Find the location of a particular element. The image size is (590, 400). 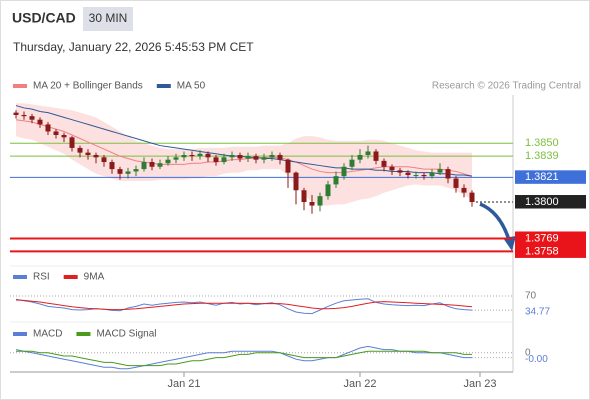

x-tick-label: Jan 23 is located at coordinates (479, 384).